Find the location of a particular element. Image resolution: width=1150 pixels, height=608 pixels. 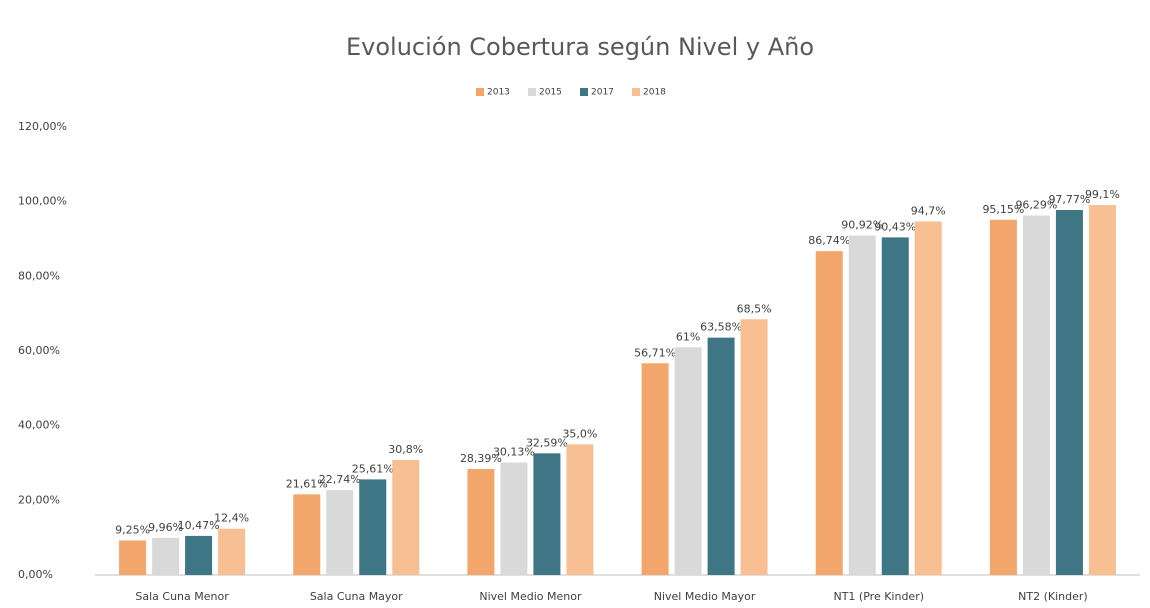

y-tick-label: 0,00% is located at coordinates (35, 574).